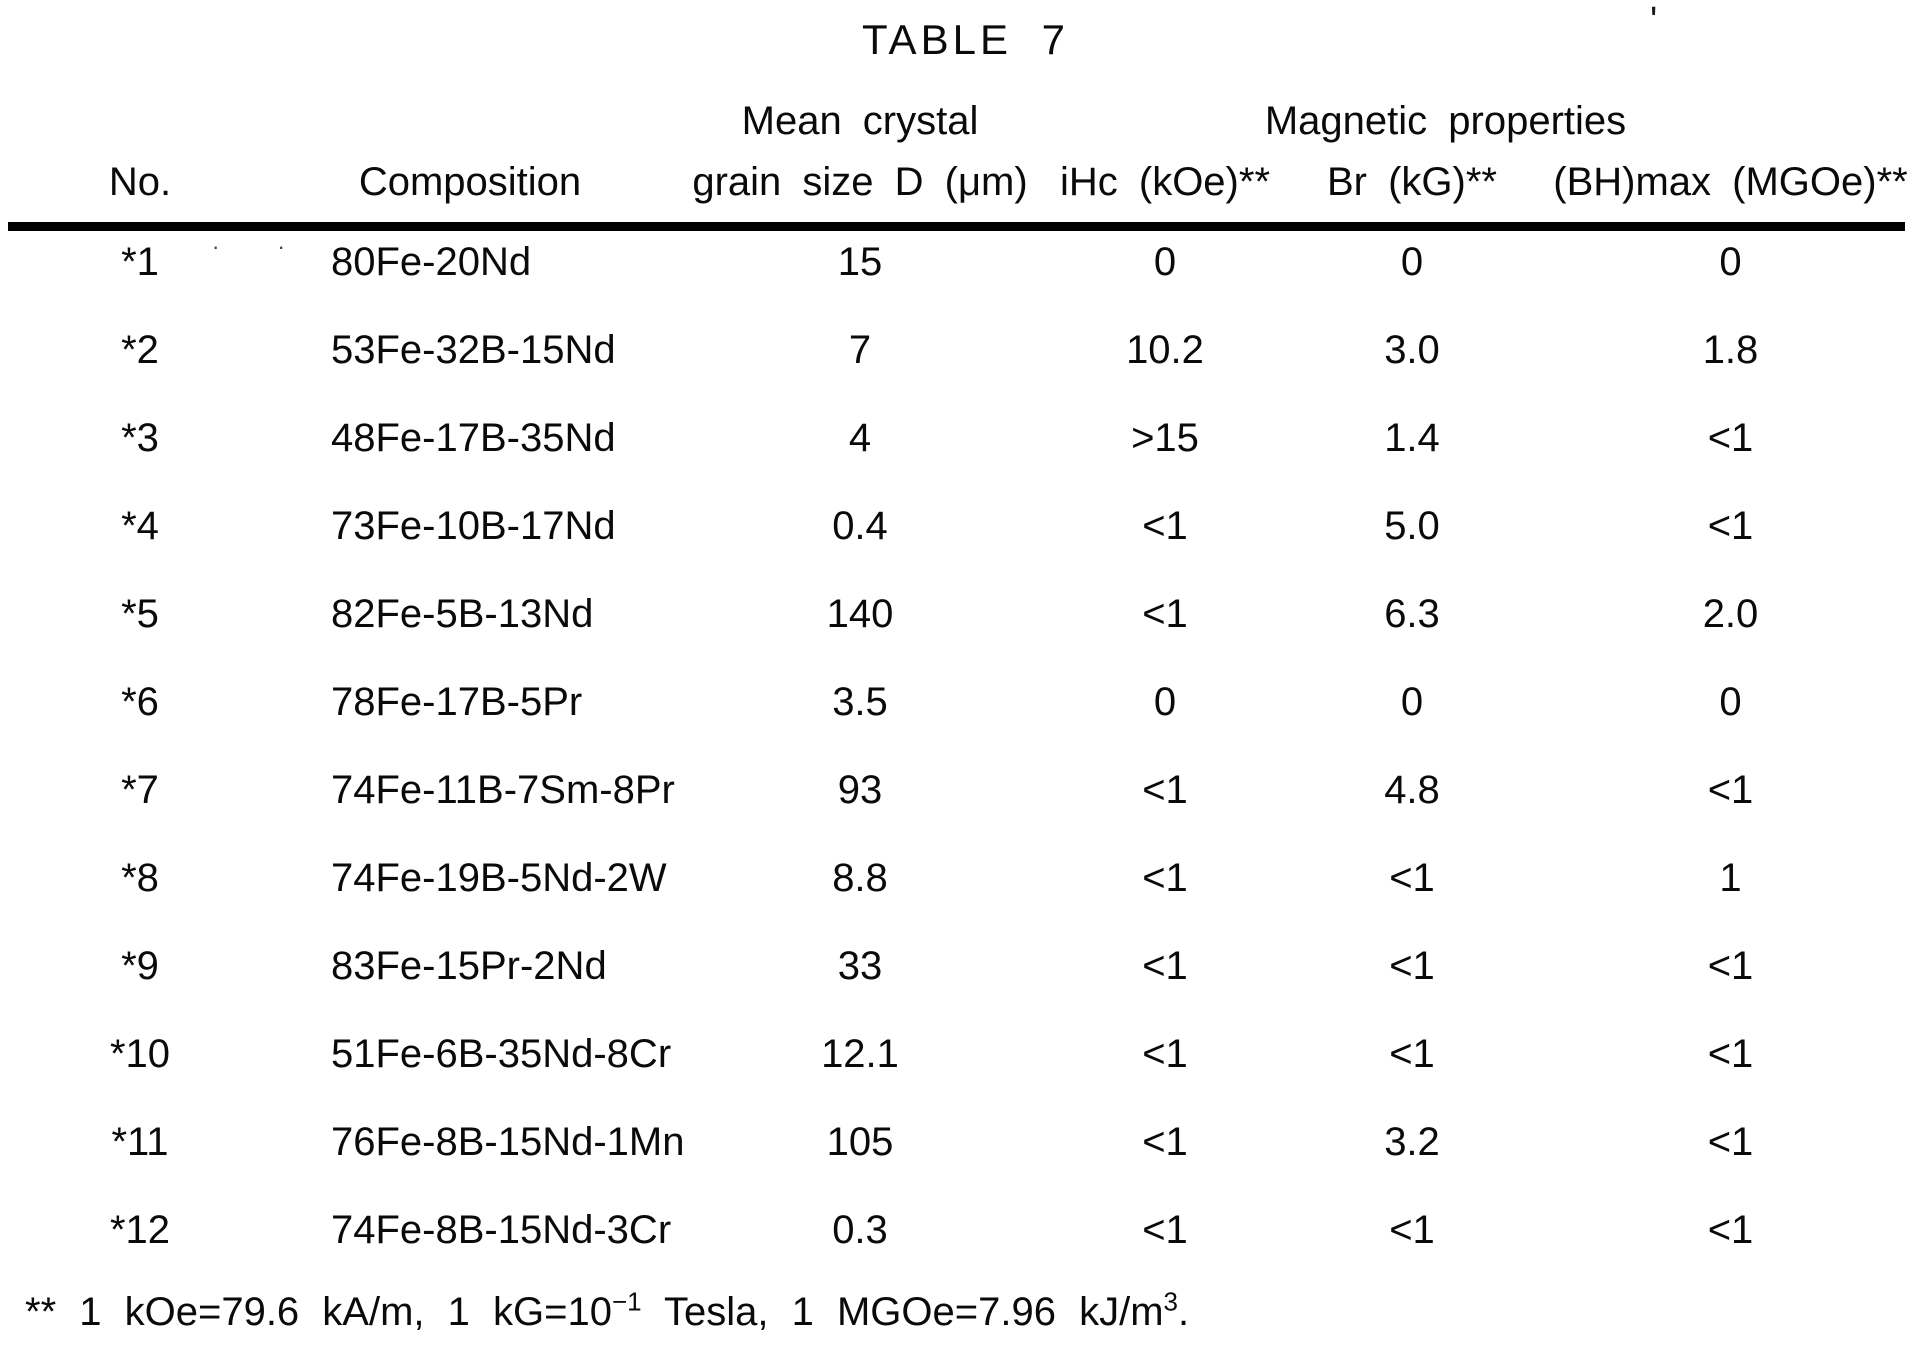 The image size is (1931, 1360). Describe the element at coordinates (860, 349) in the screenshot. I see `row-grain-size: 7` at that location.